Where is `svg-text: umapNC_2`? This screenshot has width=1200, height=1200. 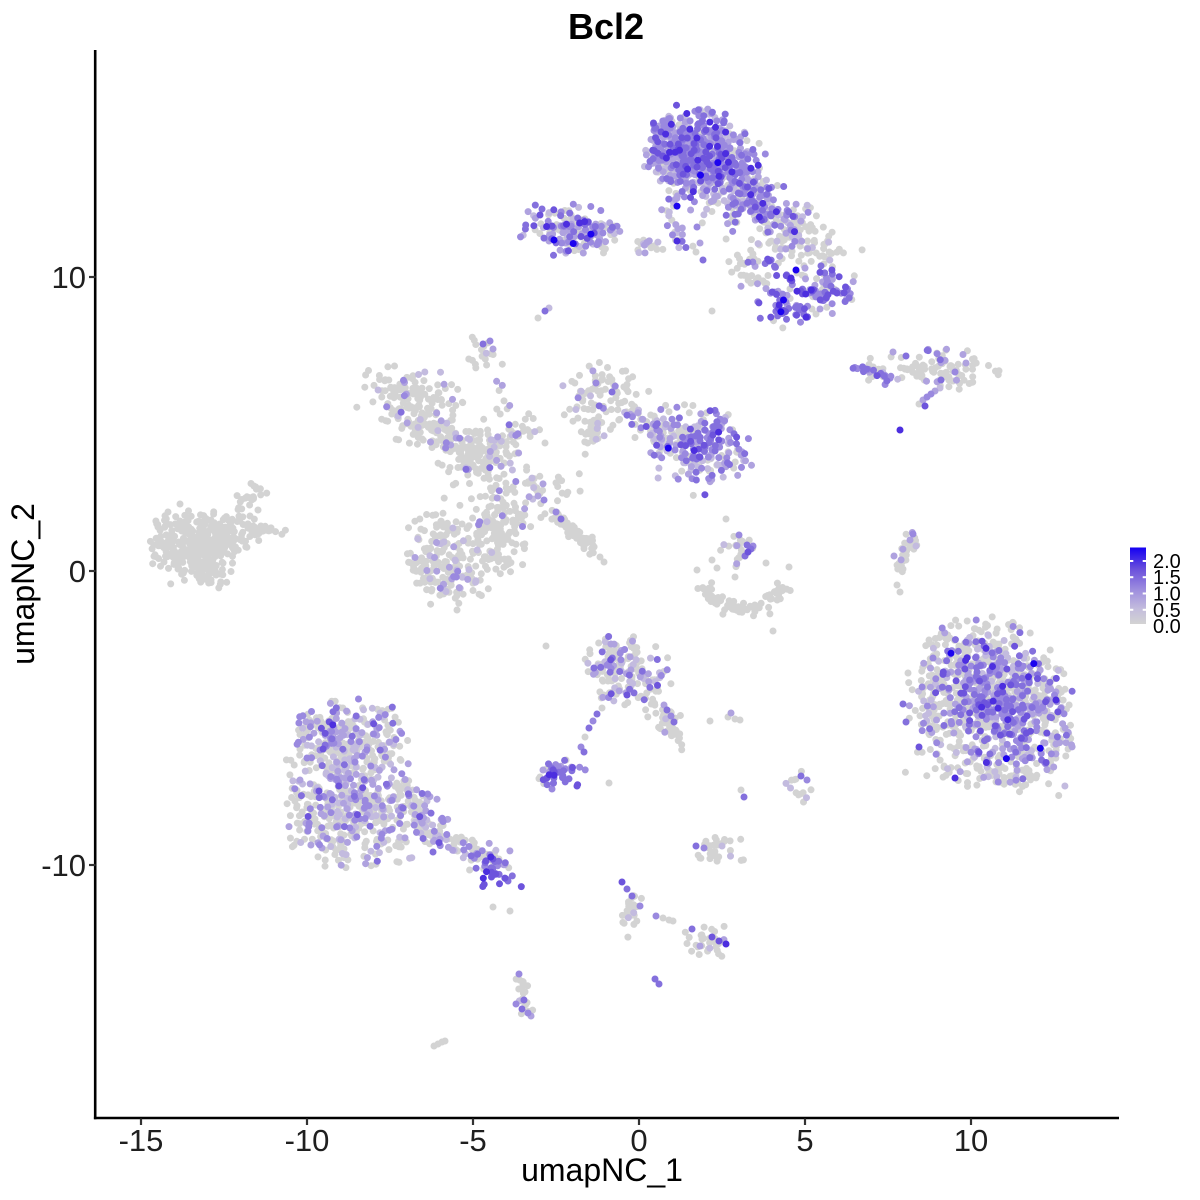
svg-text: umapNC_2 is located at coordinates (23, 584).